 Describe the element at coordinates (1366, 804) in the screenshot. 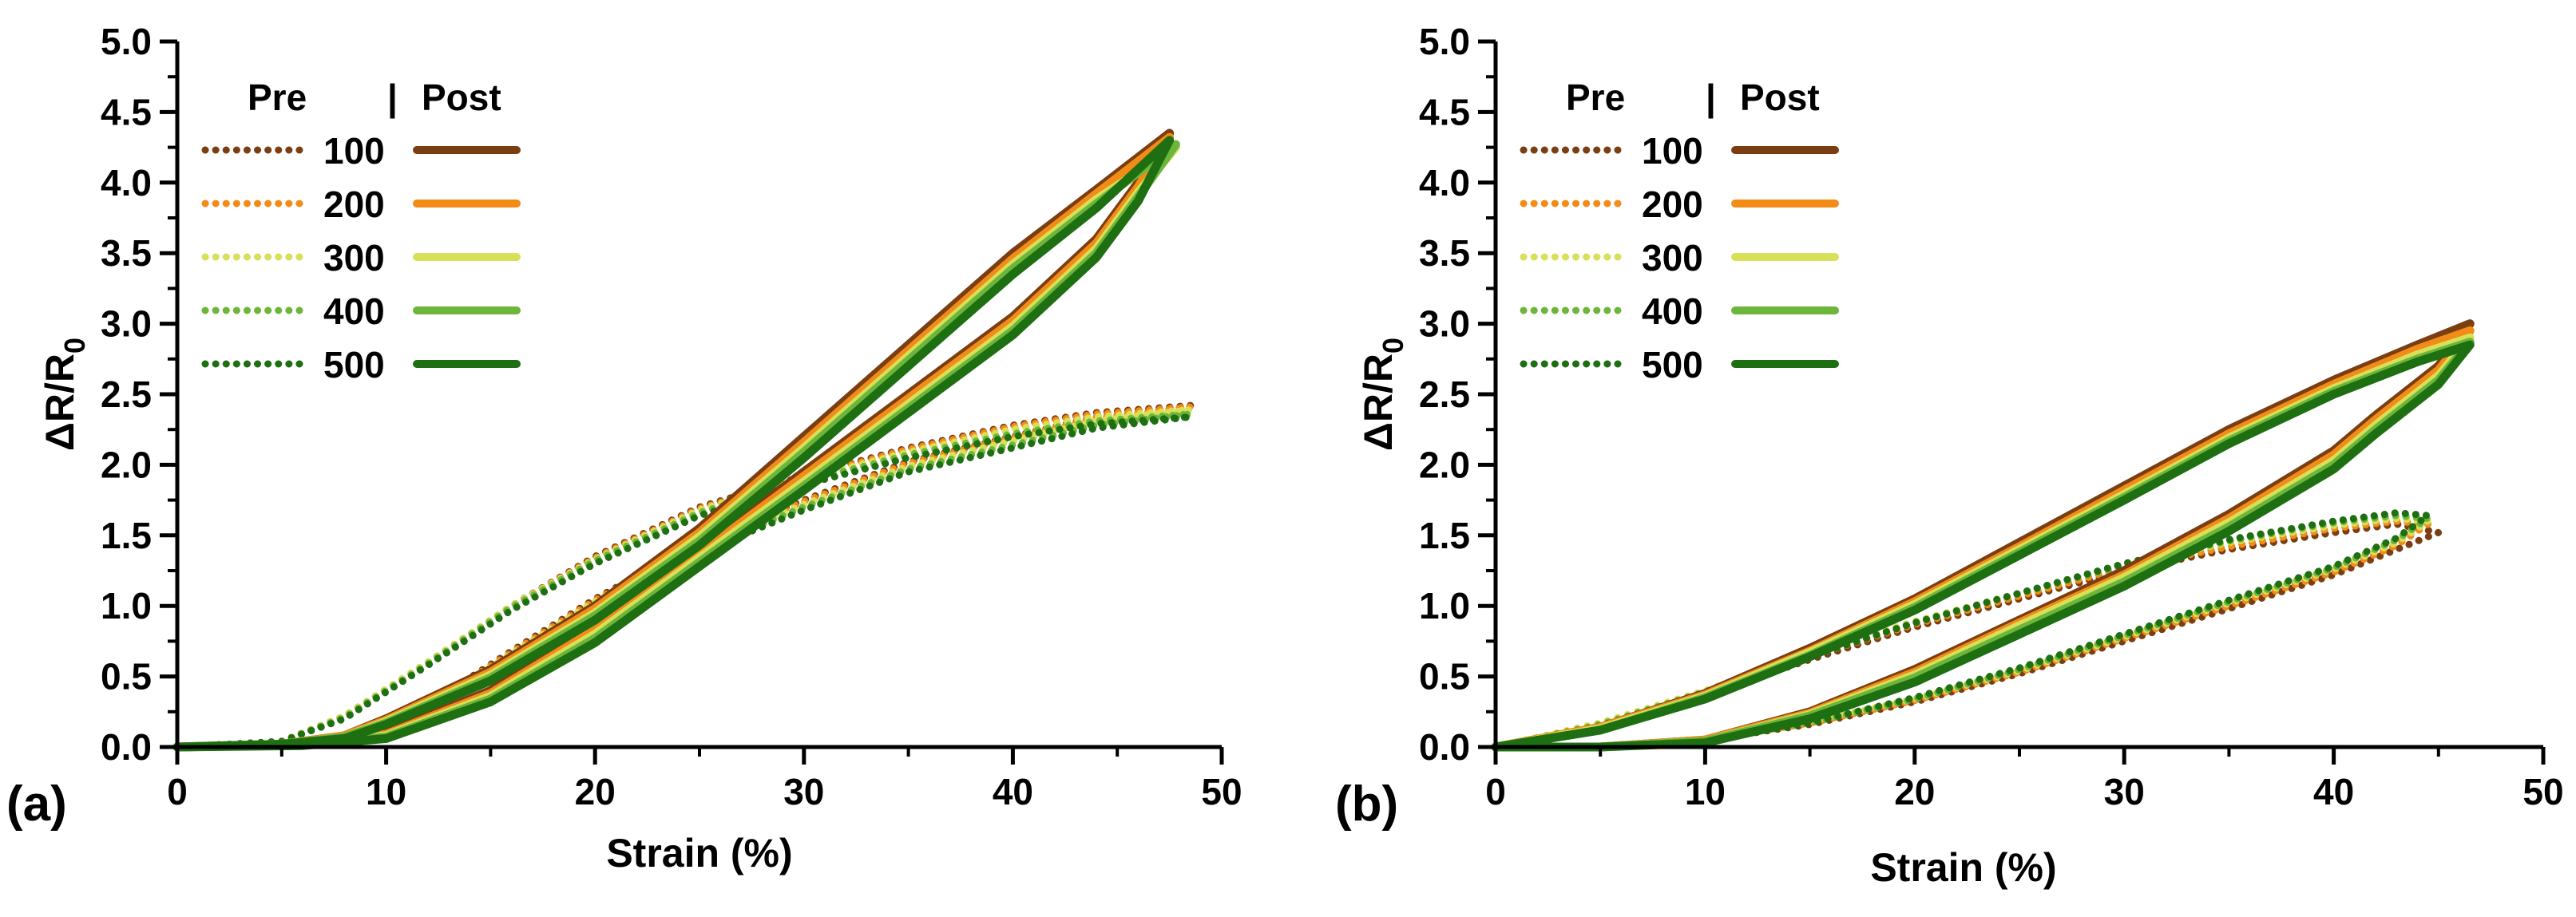

I see `panel-label: (b)` at that location.